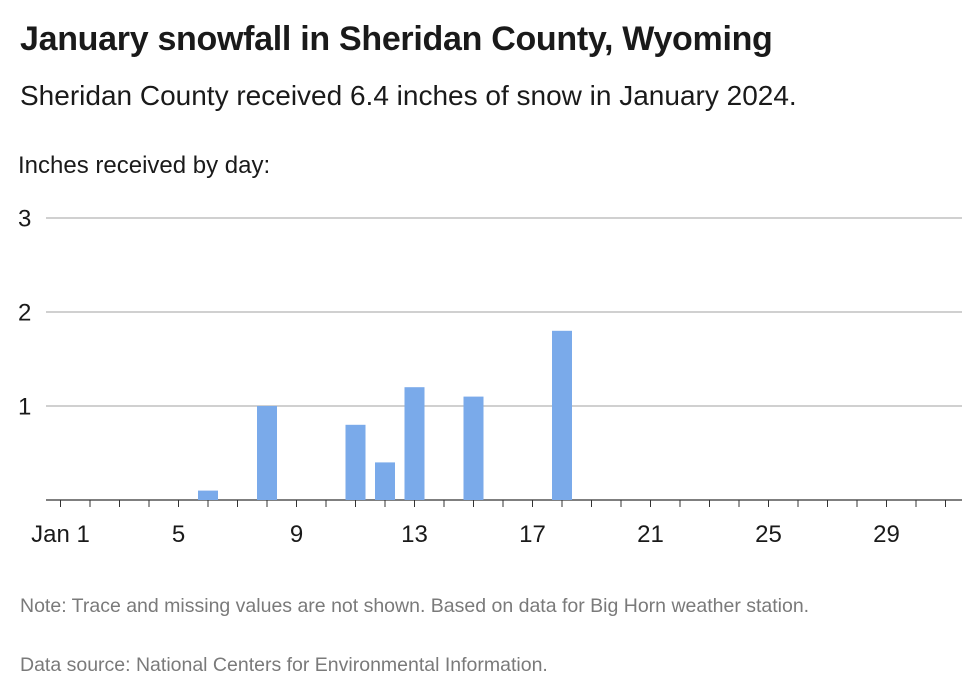 The width and height of the screenshot is (980, 699). Describe the element at coordinates (768, 534) in the screenshot. I see `x-tick-label: 25` at that location.